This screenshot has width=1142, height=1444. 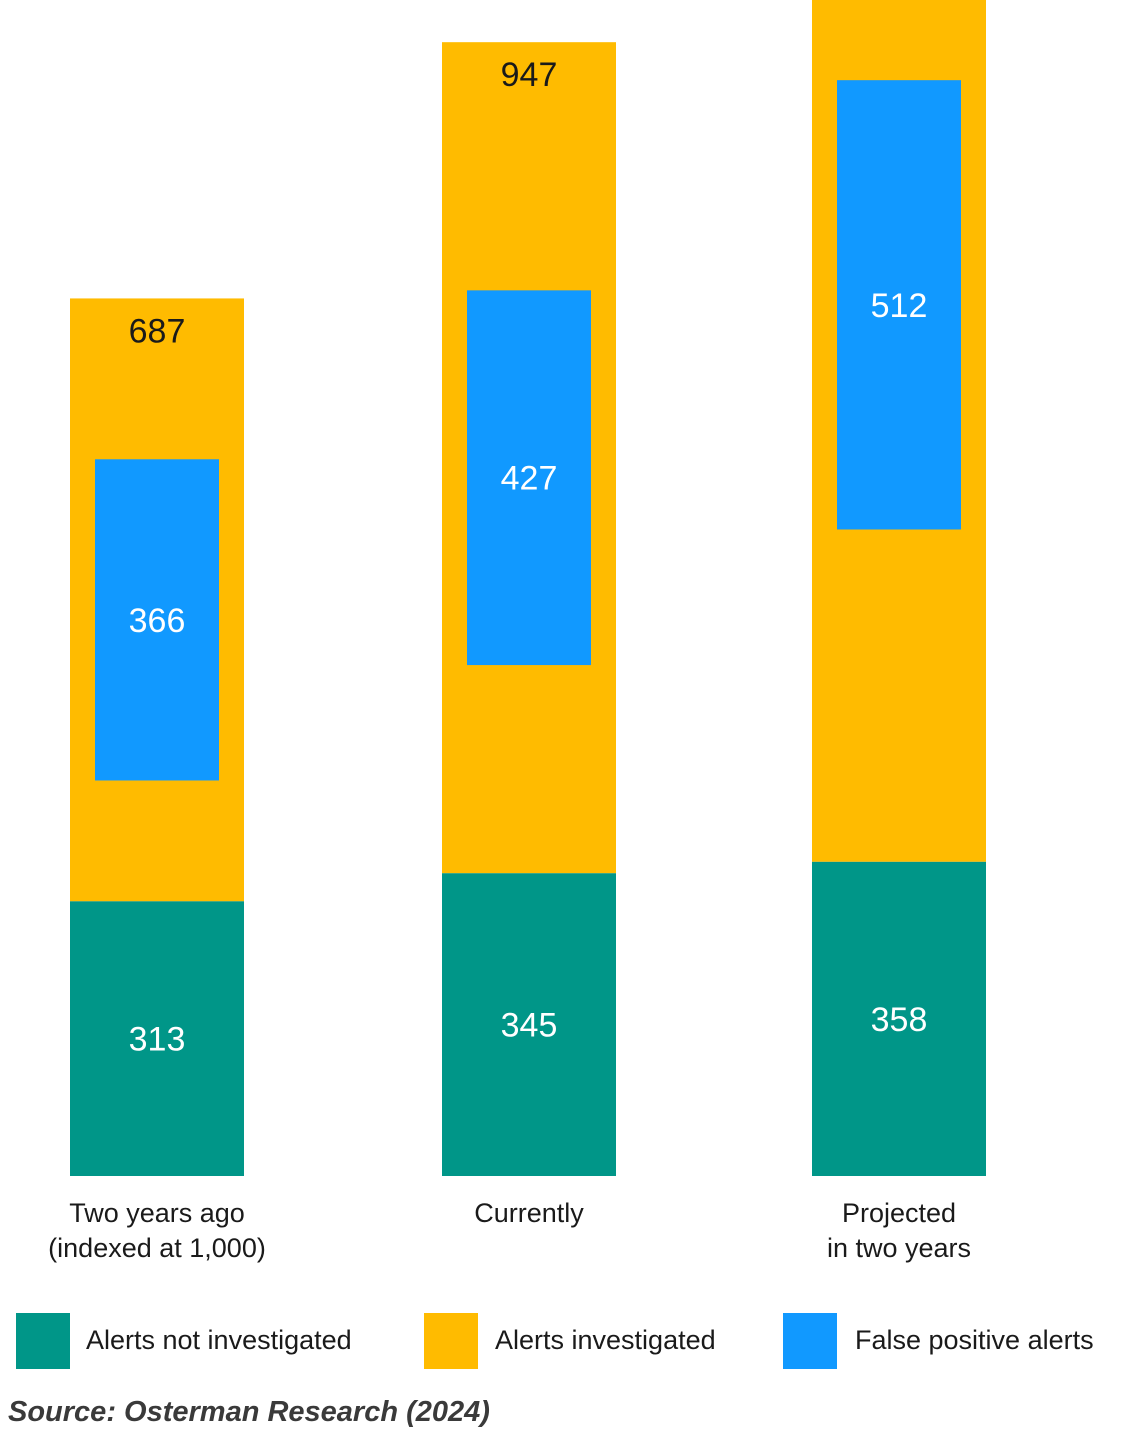 I want to click on legend-label: Alerts not investigated, so click(x=219, y=1340).